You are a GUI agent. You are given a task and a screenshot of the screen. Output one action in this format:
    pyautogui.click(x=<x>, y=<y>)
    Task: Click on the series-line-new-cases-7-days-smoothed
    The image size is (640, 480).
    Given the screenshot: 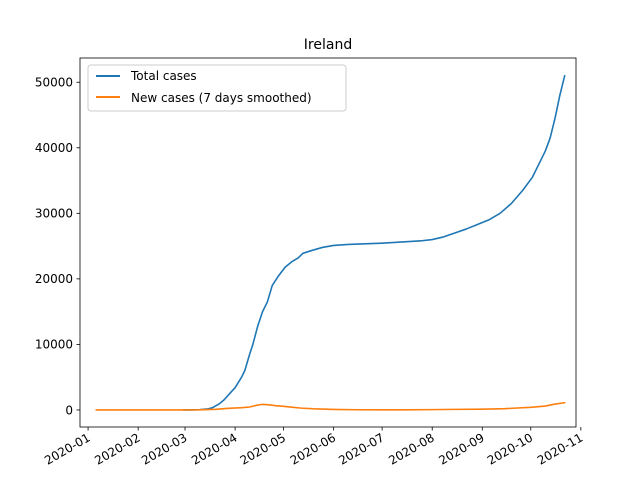 What is the action you would take?
    pyautogui.click(x=330, y=406)
    